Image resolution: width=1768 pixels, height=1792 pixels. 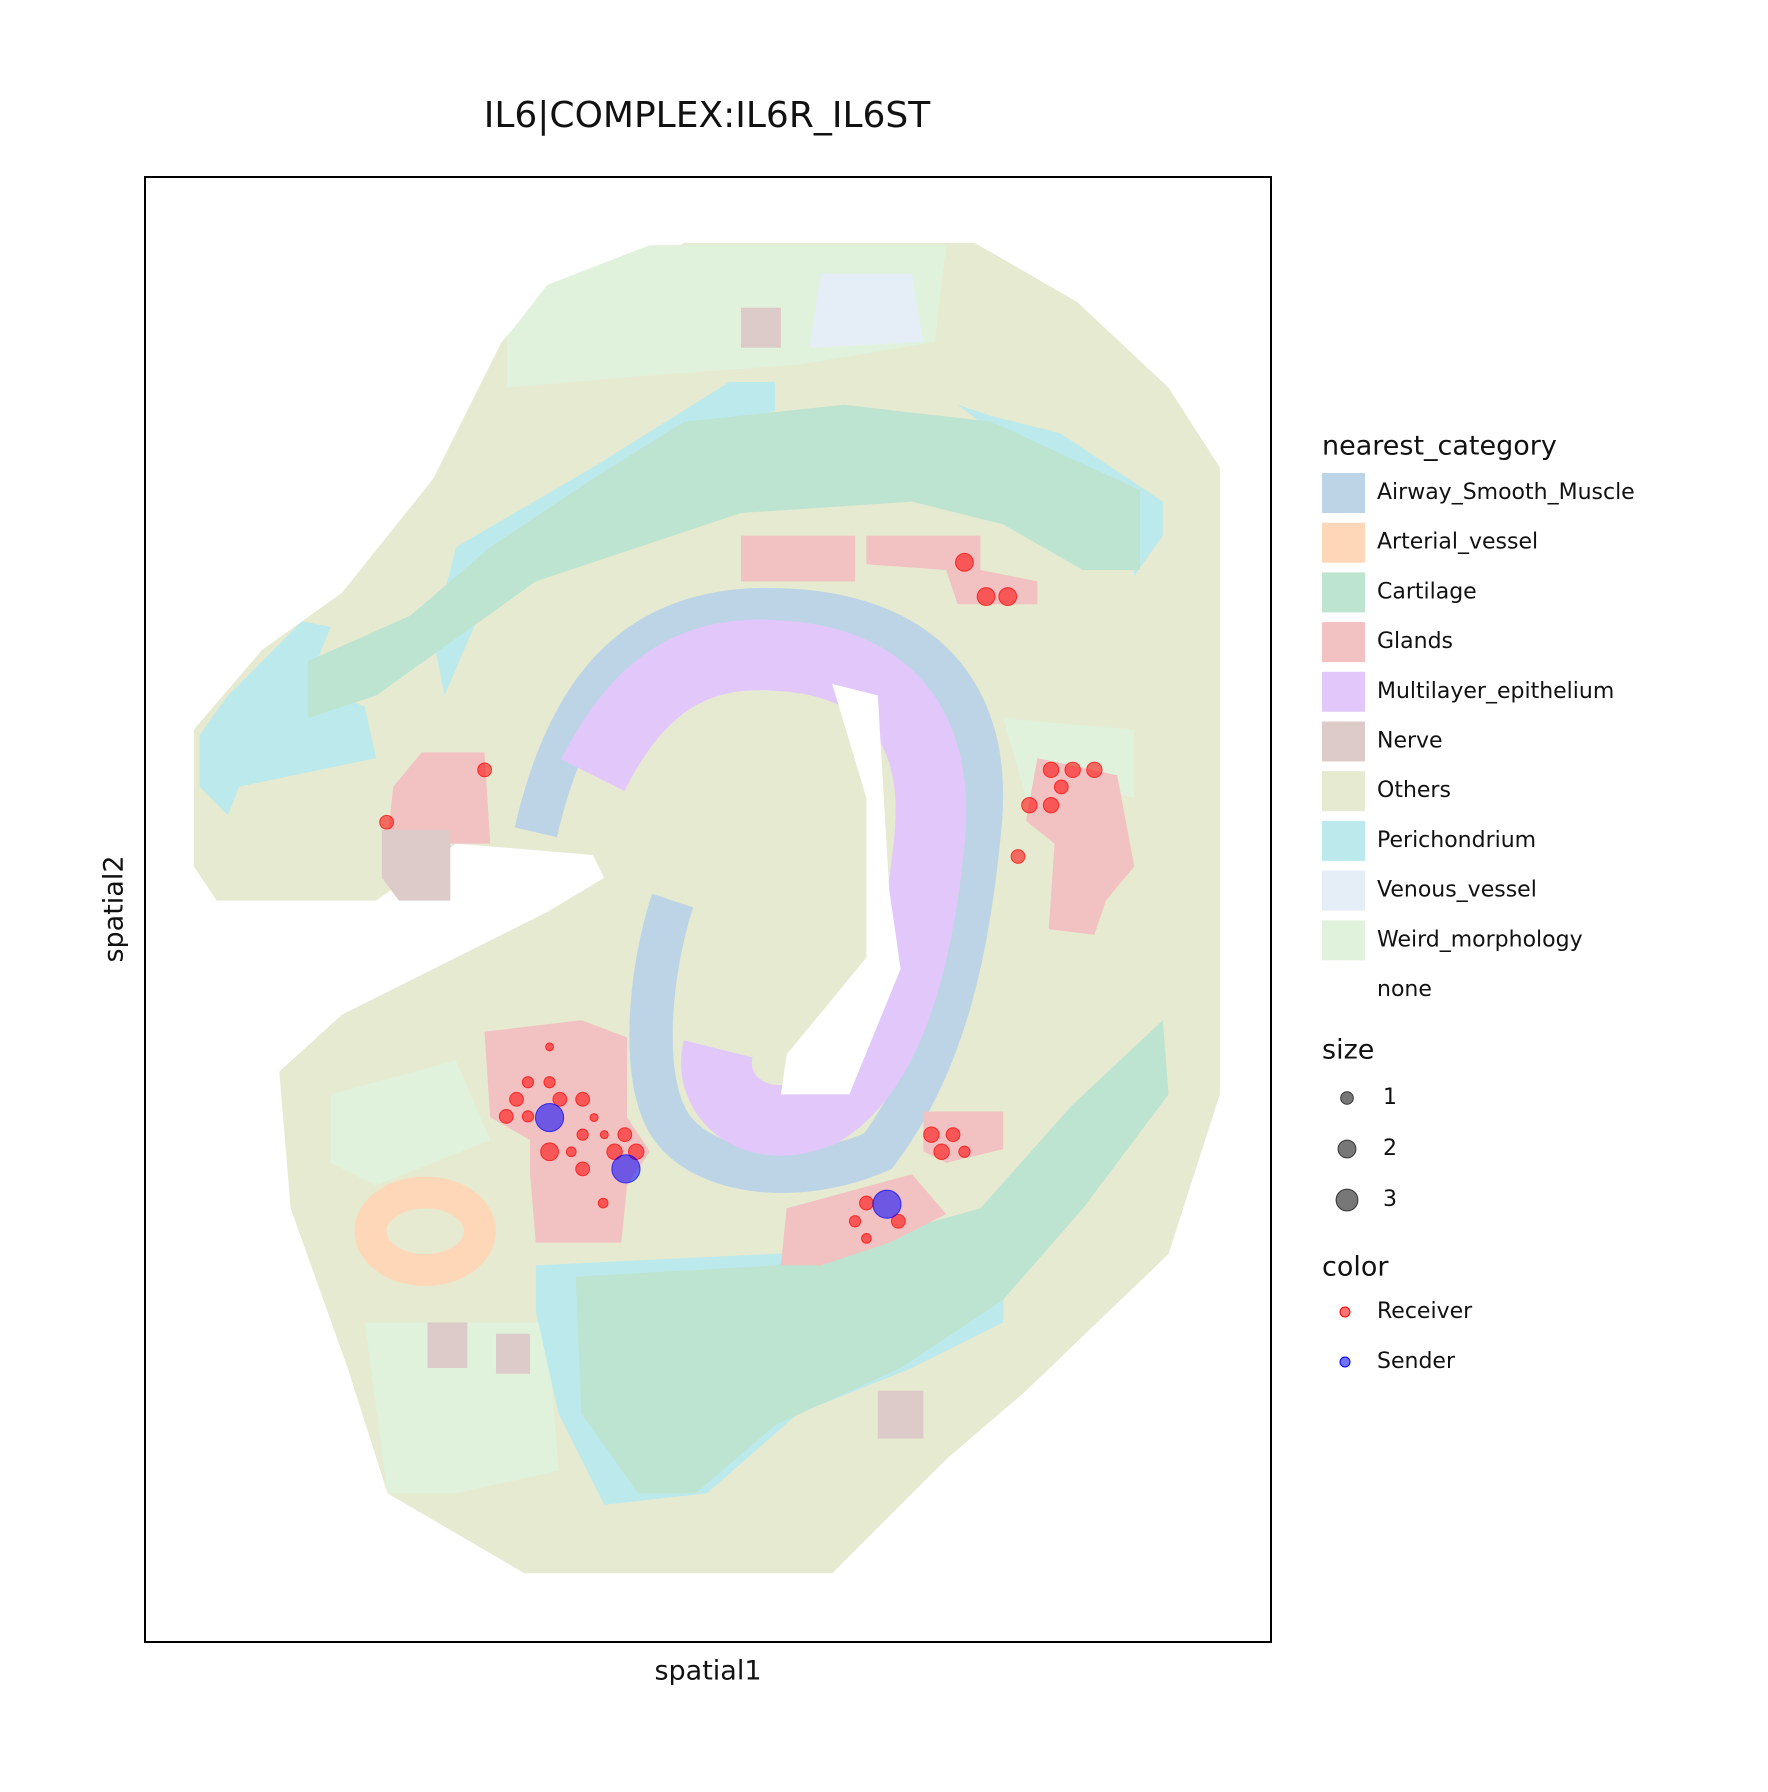 I want to click on legend-label: Airway_Smooth_Muscle, so click(x=1506, y=492).